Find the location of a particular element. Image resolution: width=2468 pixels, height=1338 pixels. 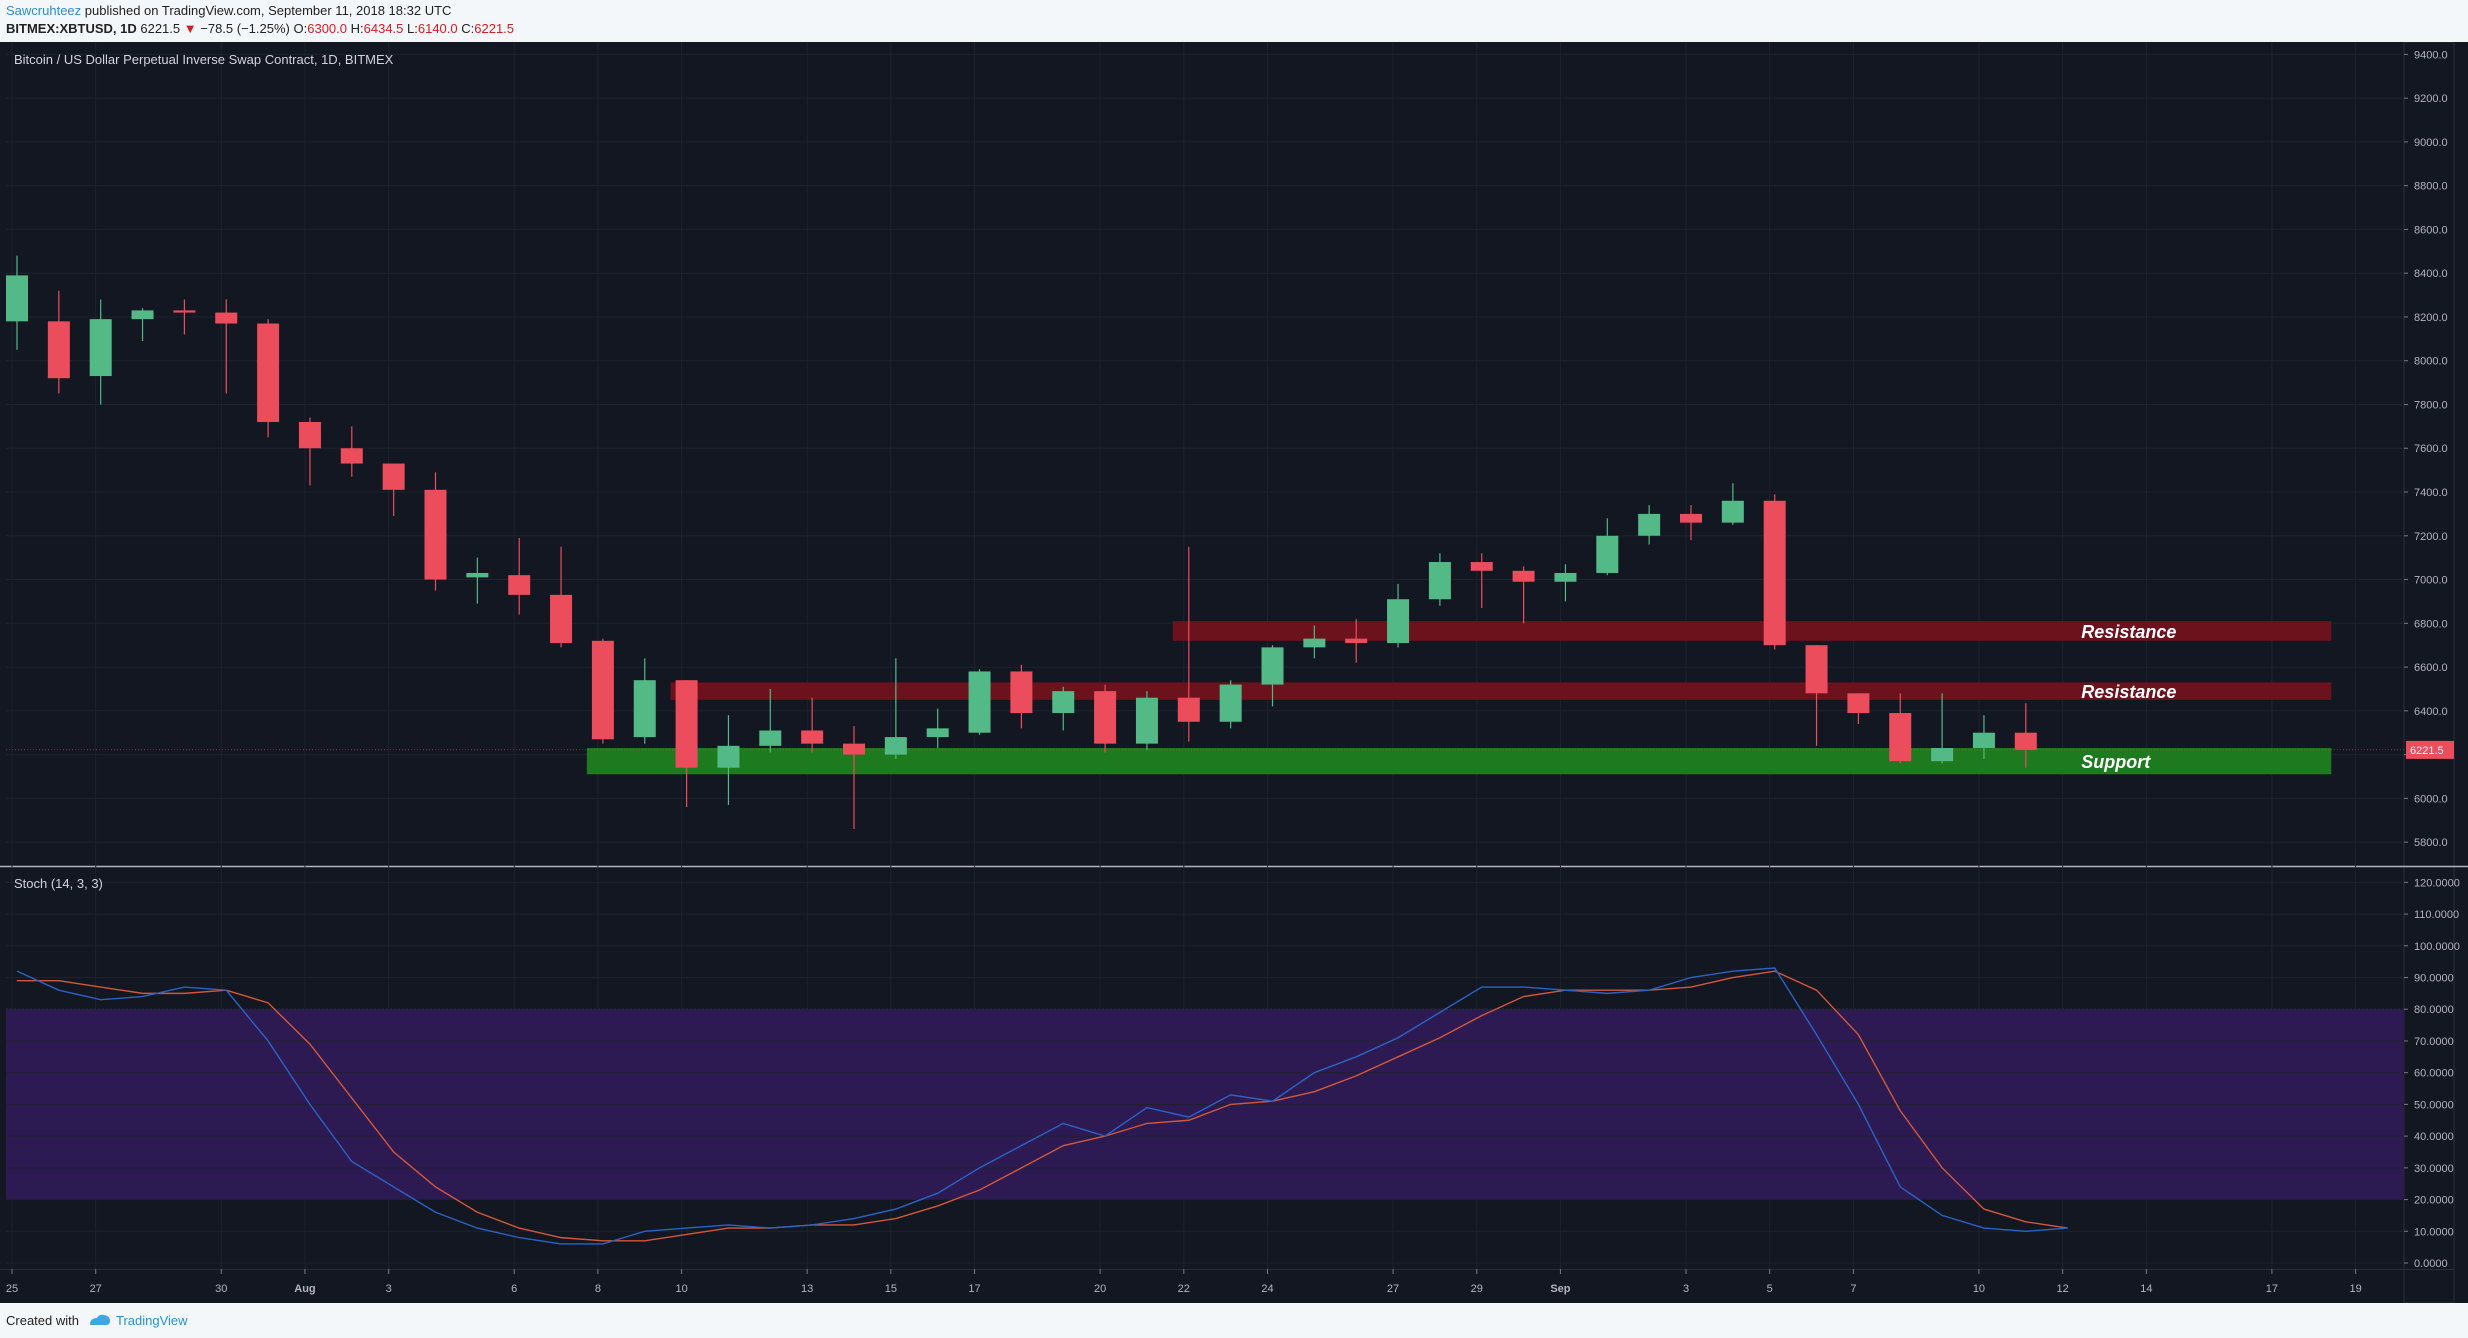

high-label: H: is located at coordinates (357, 28).